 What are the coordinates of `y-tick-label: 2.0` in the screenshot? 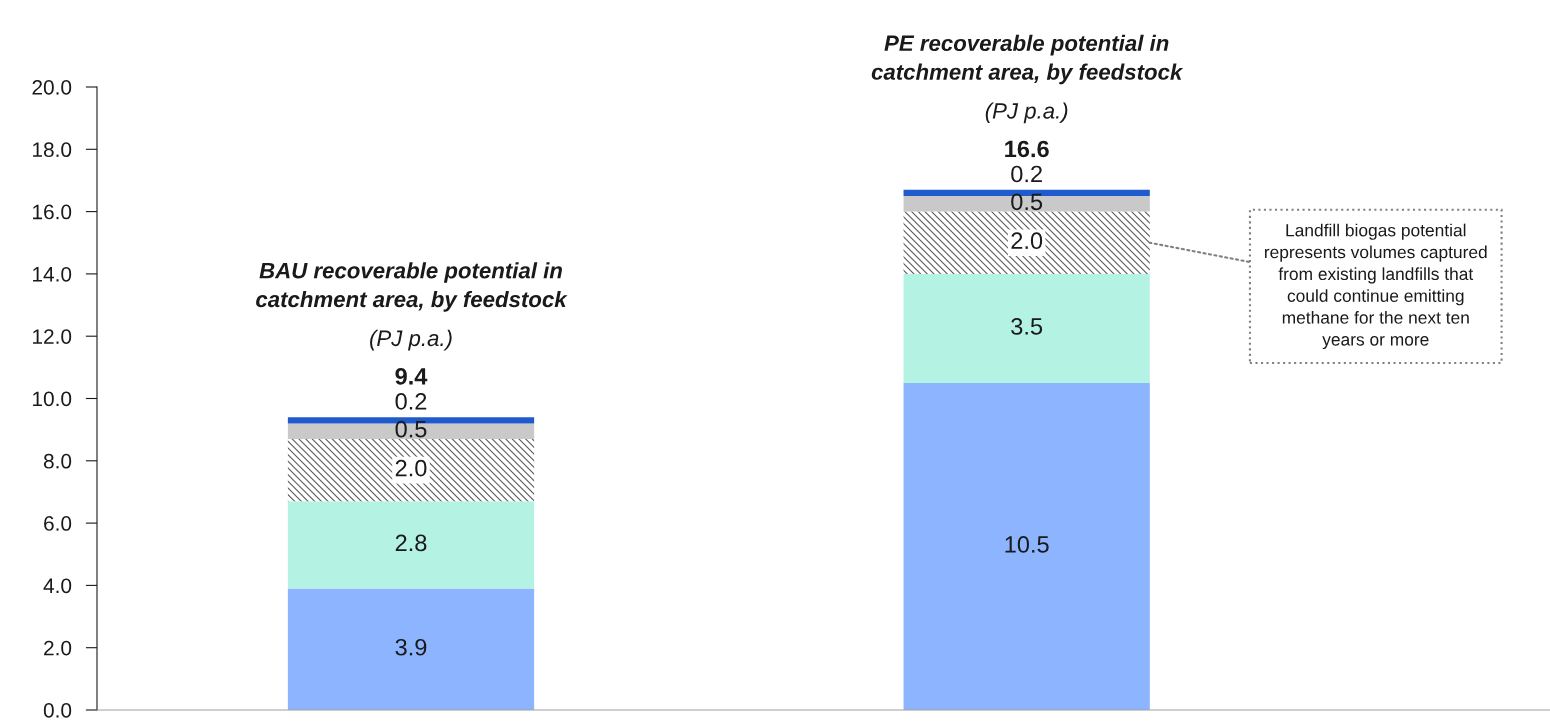 It's located at (58, 648).